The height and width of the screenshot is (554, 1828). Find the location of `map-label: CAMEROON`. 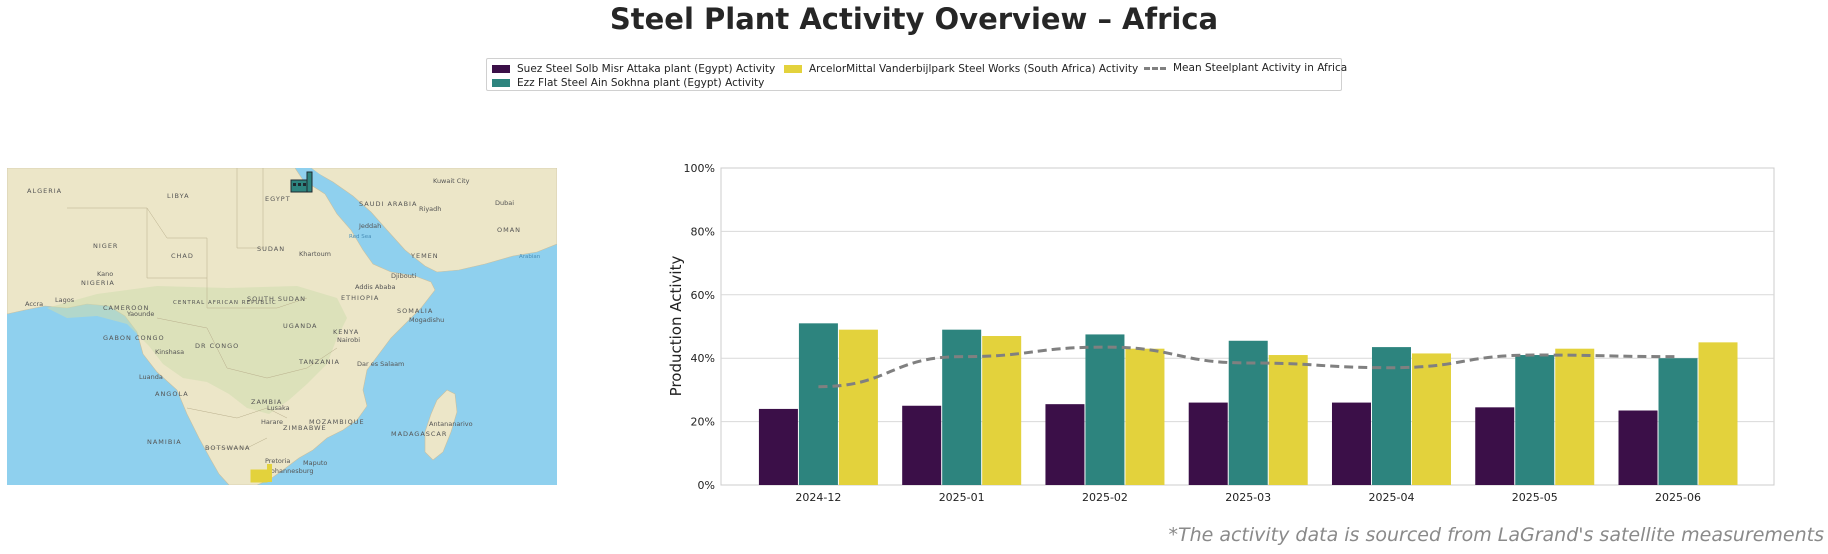

map-label: CAMEROON is located at coordinates (126, 308).